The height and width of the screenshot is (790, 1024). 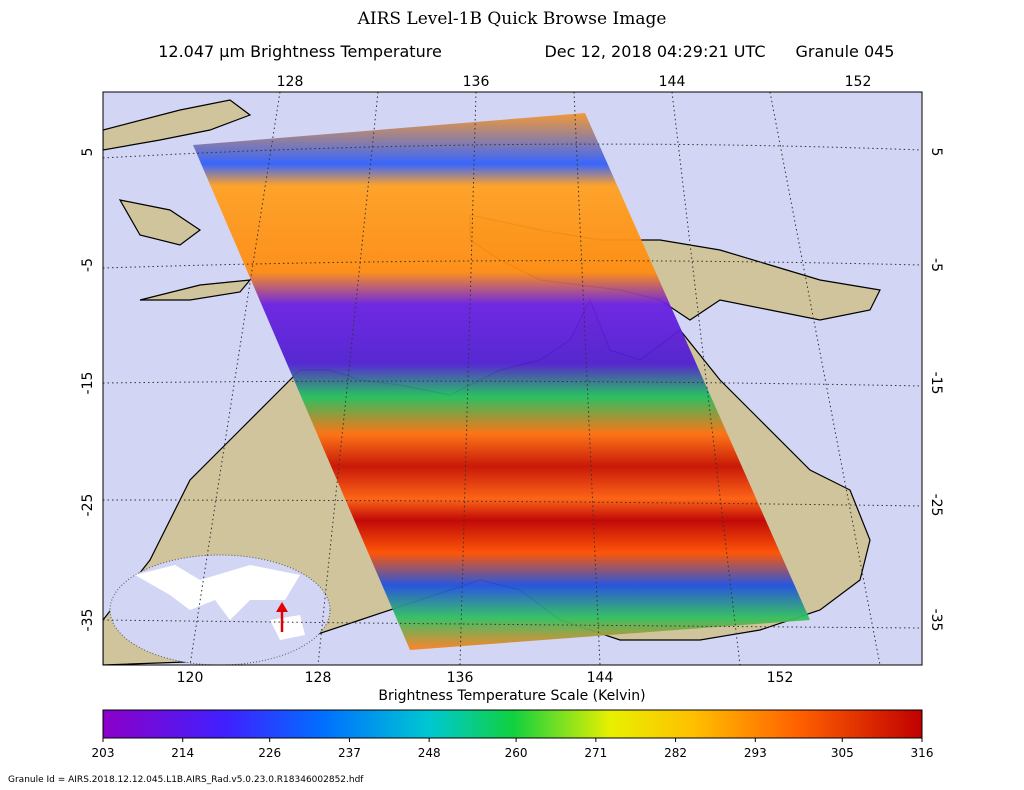 I want to click on product: 12.047 μm Brightness Temperature, so click(x=300, y=51).